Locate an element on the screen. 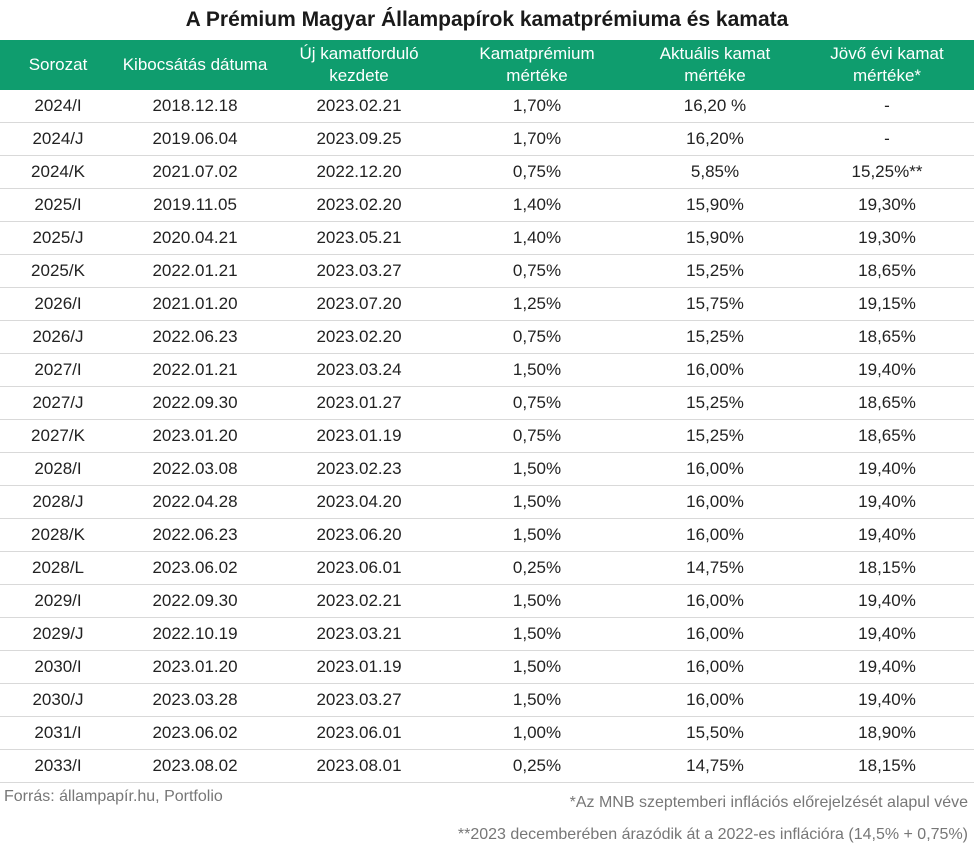 This screenshot has height=849, width=974. issue-date-cell: 2022.04.28 is located at coordinates (195, 502).